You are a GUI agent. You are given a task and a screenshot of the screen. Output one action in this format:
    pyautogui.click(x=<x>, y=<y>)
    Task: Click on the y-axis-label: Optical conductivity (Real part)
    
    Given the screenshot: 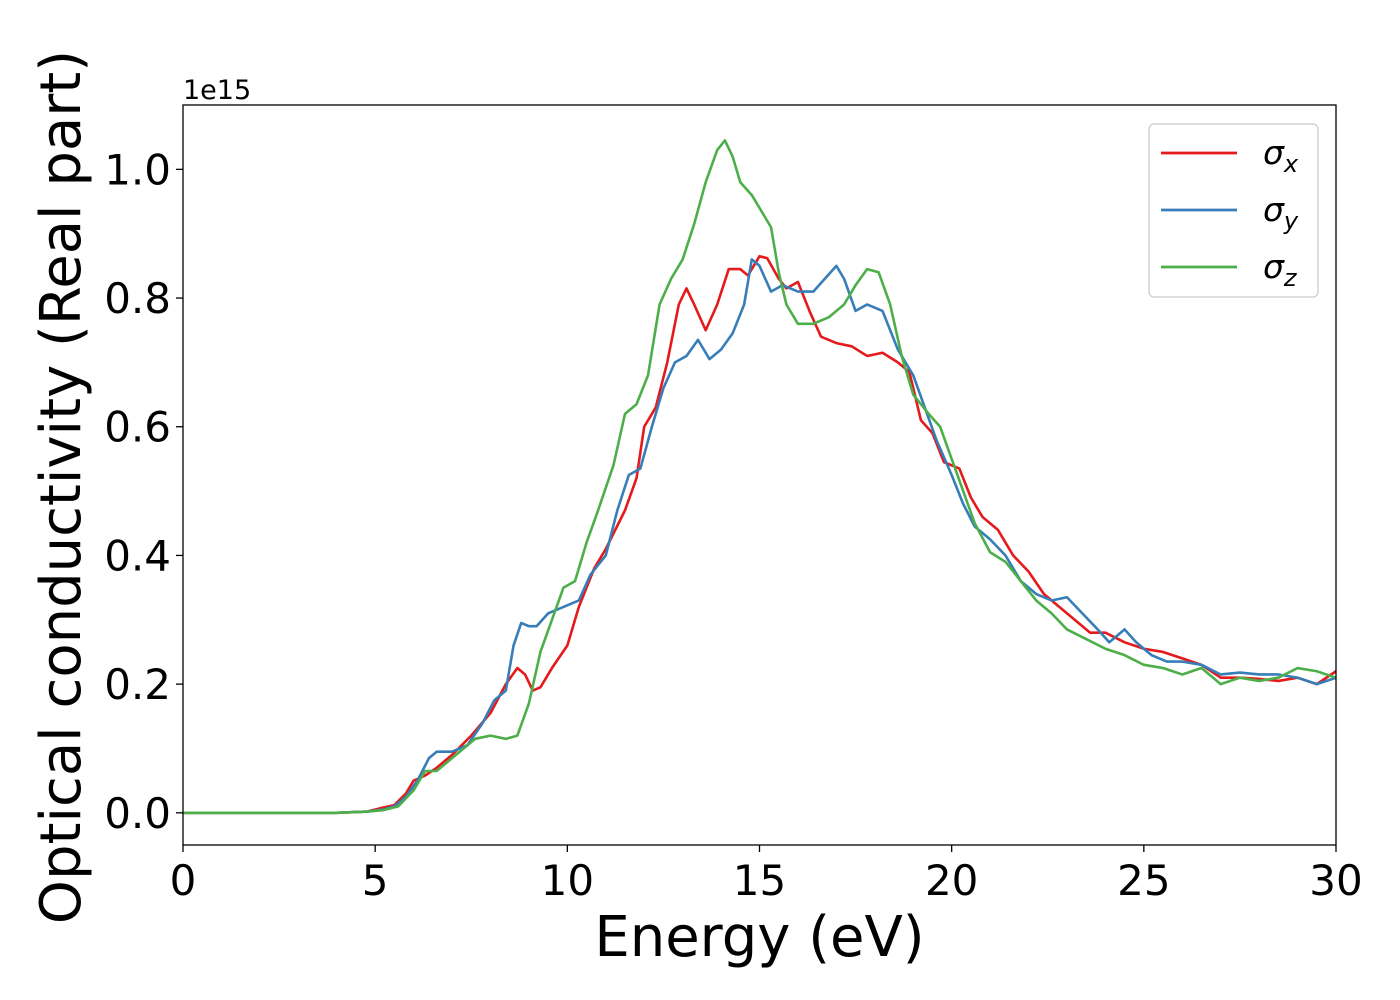 What is the action you would take?
    pyautogui.click(x=61, y=487)
    